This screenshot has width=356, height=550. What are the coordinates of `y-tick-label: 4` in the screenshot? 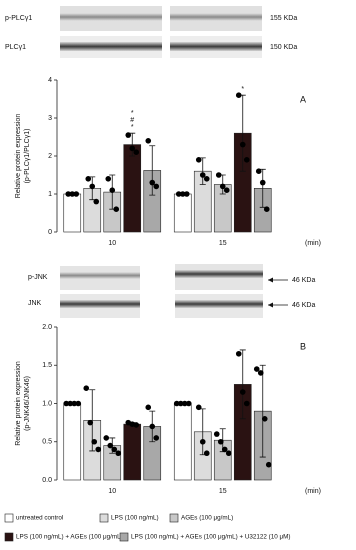 It's located at (50, 80).